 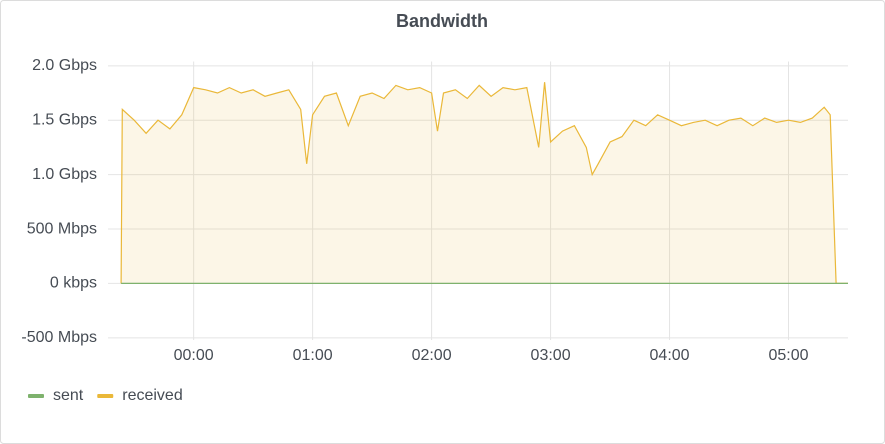 What do you see at coordinates (670, 355) in the screenshot?
I see `x-tick-label: 04:00` at bounding box center [670, 355].